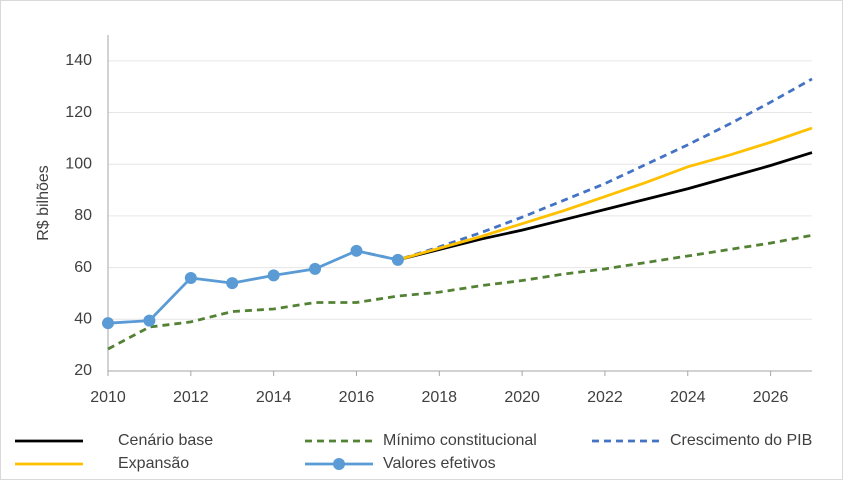 This screenshot has width=843, height=480. What do you see at coordinates (741, 440) in the screenshot?
I see `legend-label: Crescimento do PIB` at bounding box center [741, 440].